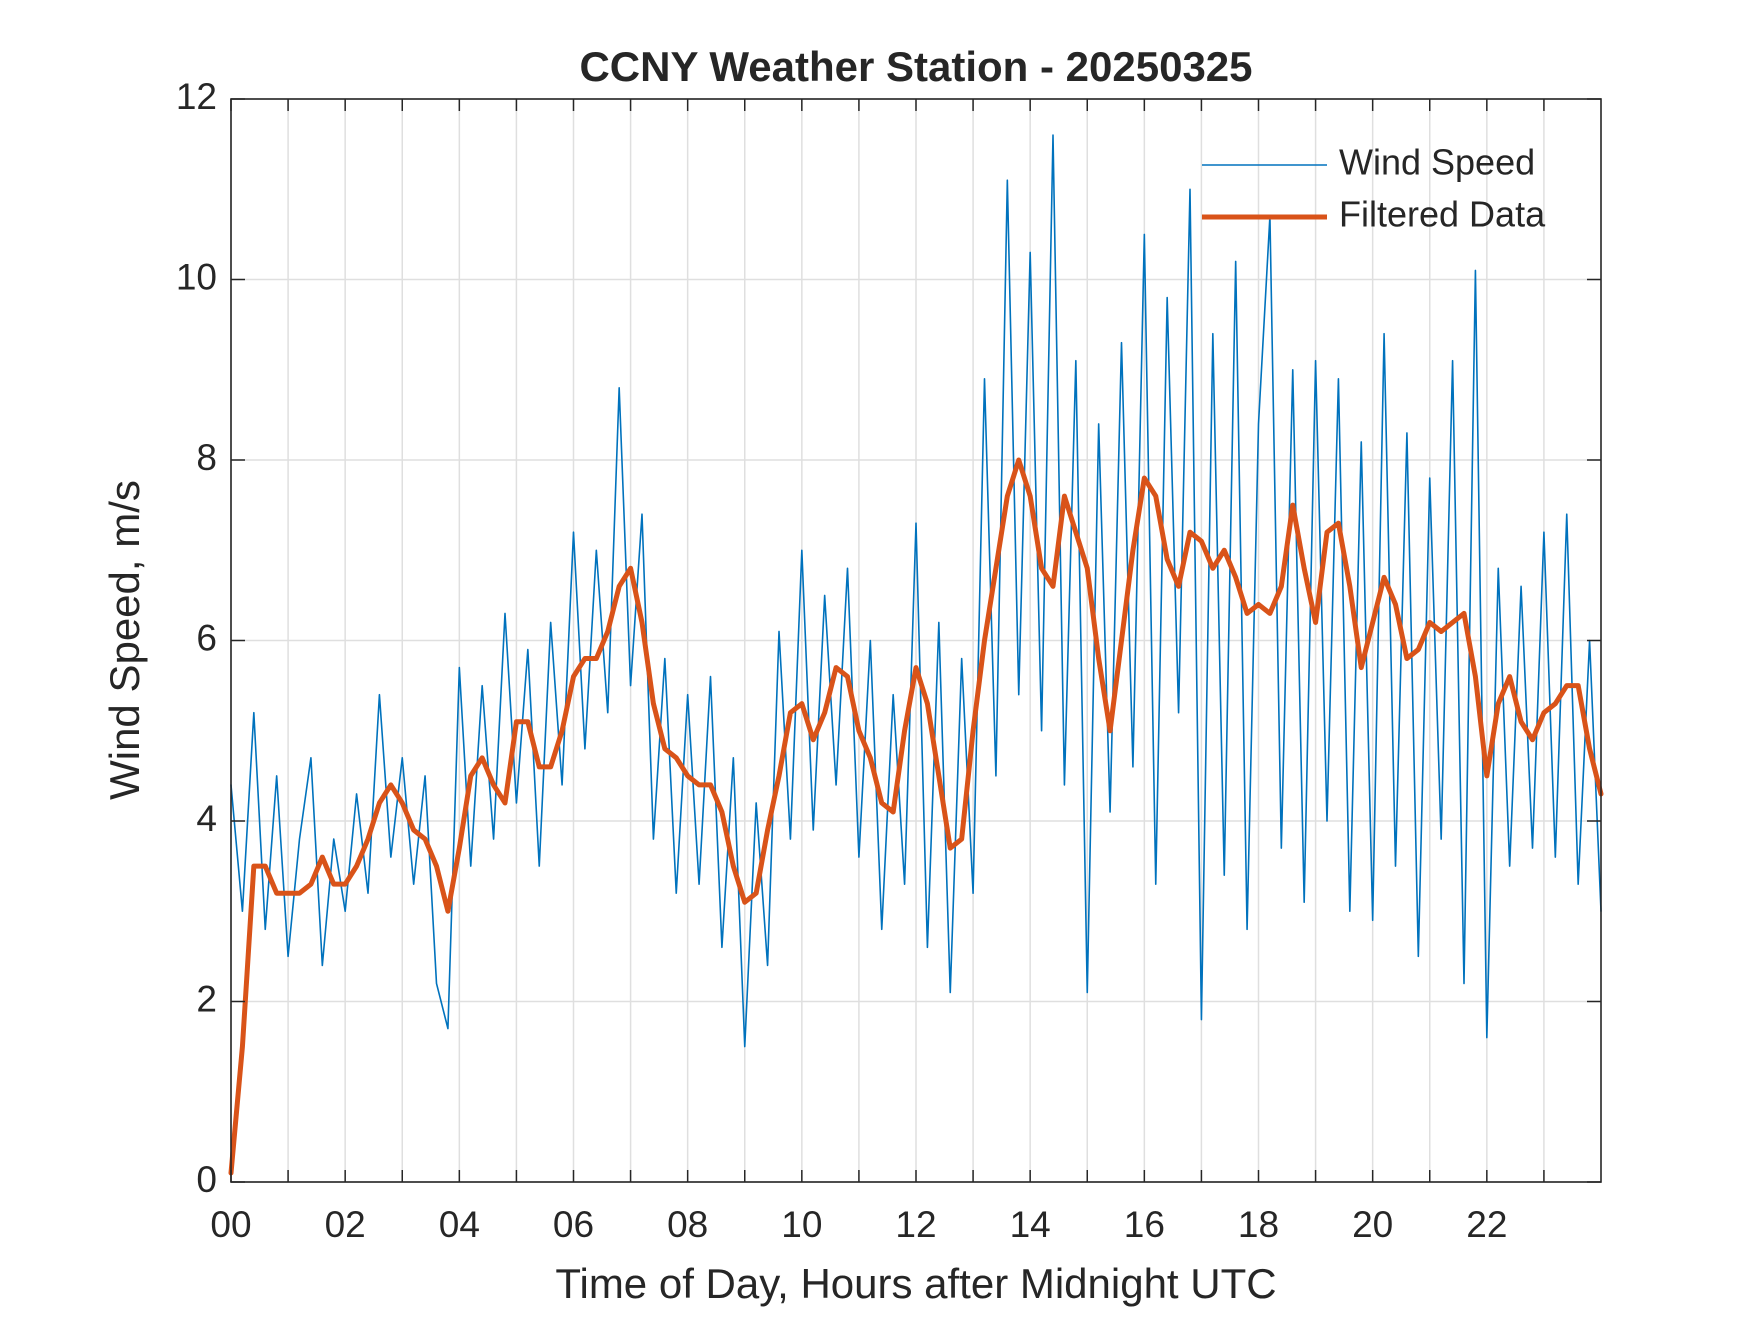 The height and width of the screenshot is (1318, 1750). I want to click on chart-title: CCNY Weather Station - 20250325, so click(915, 66).